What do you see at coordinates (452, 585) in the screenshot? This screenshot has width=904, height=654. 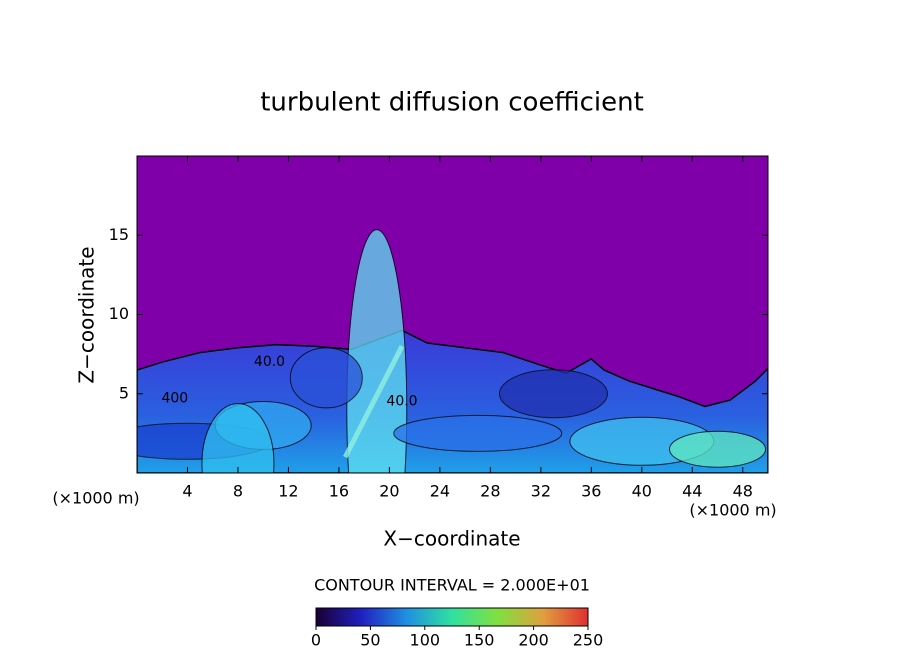 I see `contour-interval: CONTOUR INTERVAL = 2.000E+01` at bounding box center [452, 585].